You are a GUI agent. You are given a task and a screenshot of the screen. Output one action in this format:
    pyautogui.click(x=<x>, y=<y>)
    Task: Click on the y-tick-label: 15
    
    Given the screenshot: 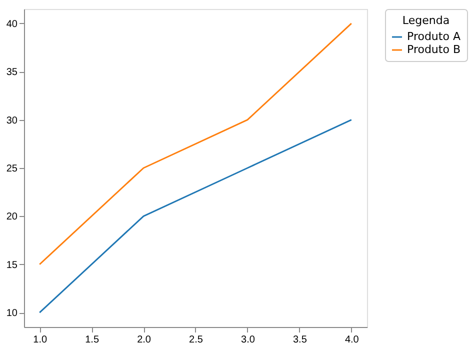 What is the action you would take?
    pyautogui.click(x=12, y=265)
    